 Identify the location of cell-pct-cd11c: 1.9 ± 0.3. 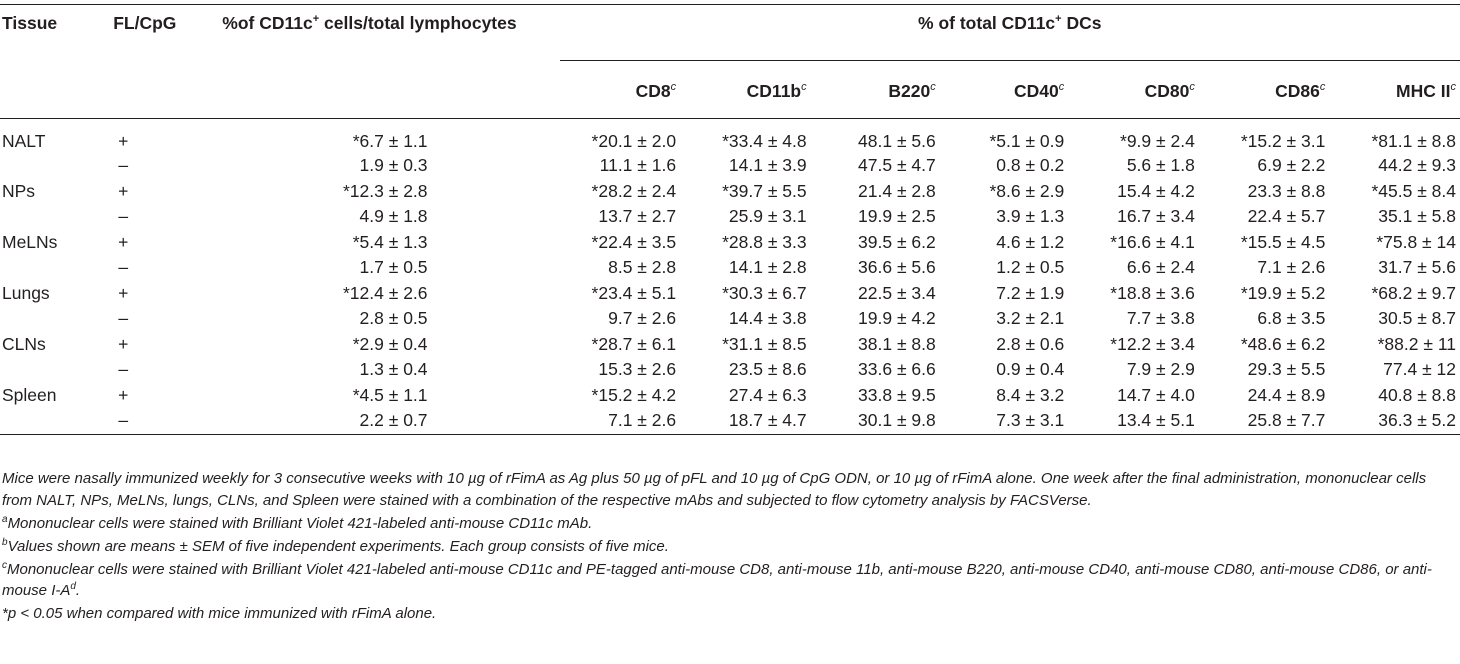
(393, 165).